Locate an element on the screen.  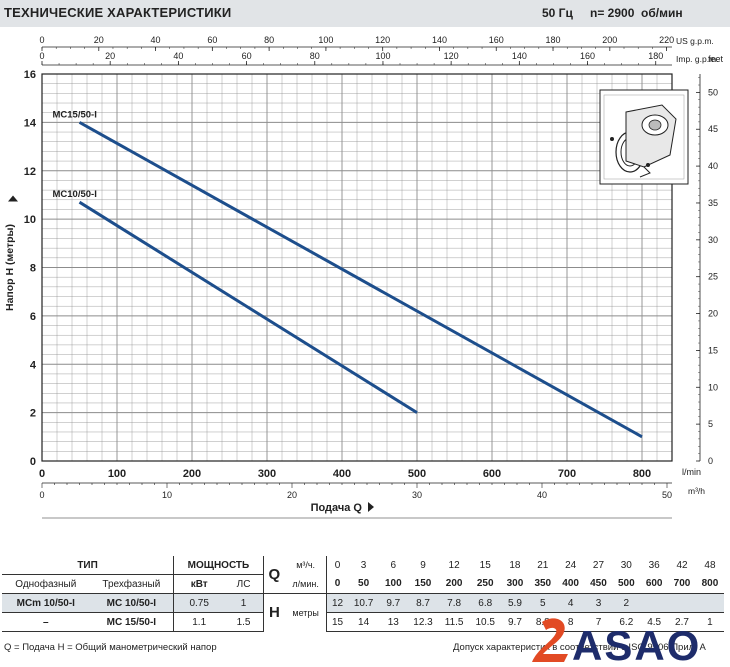
m3h-tick-label: 30 is located at coordinates (417, 495).